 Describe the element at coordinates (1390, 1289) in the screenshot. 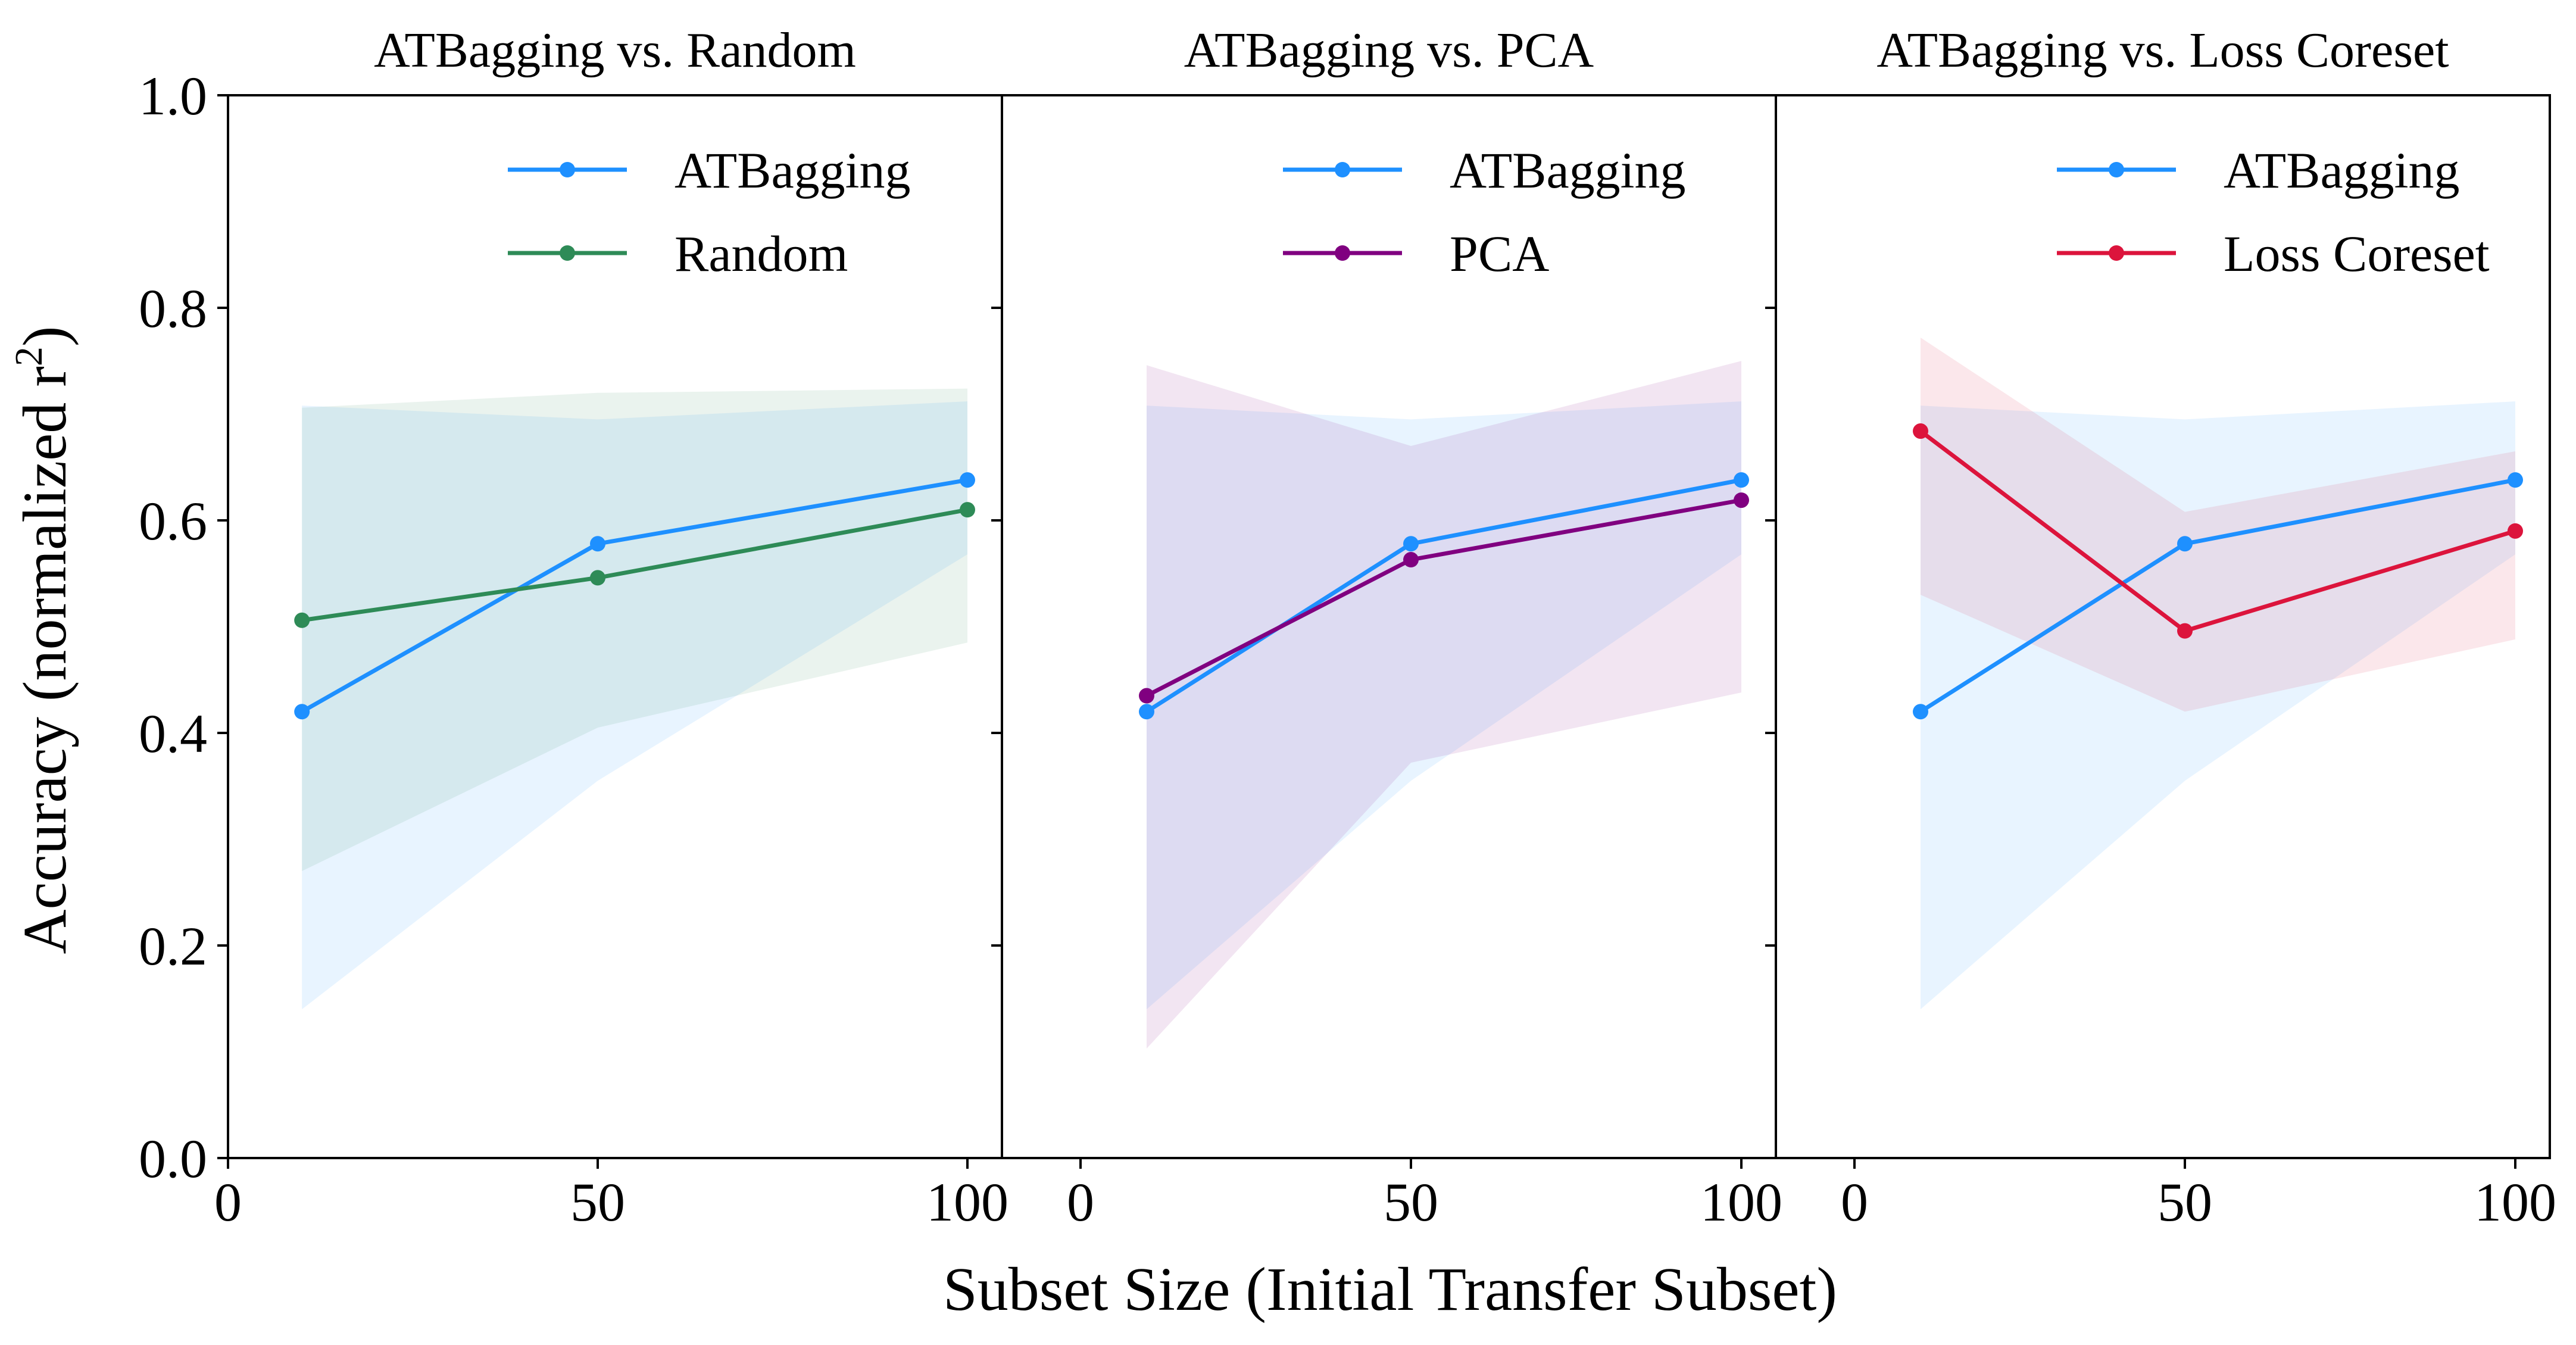

I see `x-axis-label: Subset Size (Initial Transfer Subset)` at that location.